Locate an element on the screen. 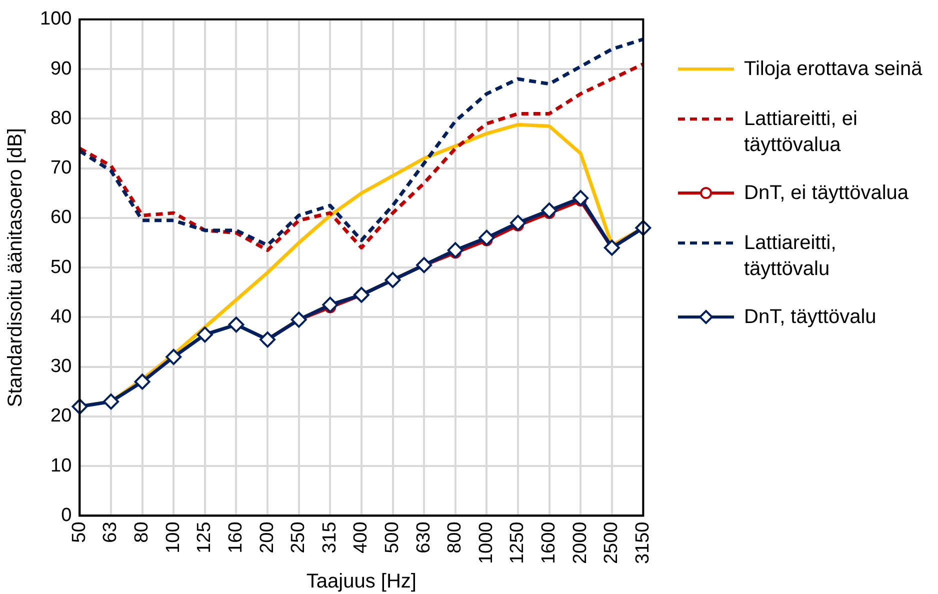 The image size is (938, 594). x-tick-label: 800 is located at coordinates (455, 538).